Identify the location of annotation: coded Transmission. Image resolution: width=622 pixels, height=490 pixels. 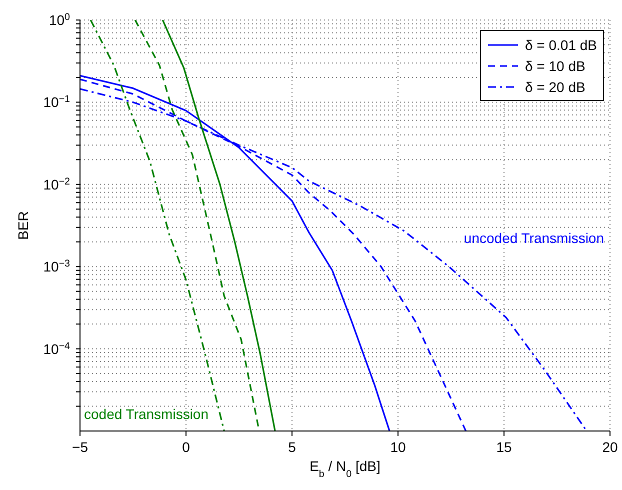
(146, 414).